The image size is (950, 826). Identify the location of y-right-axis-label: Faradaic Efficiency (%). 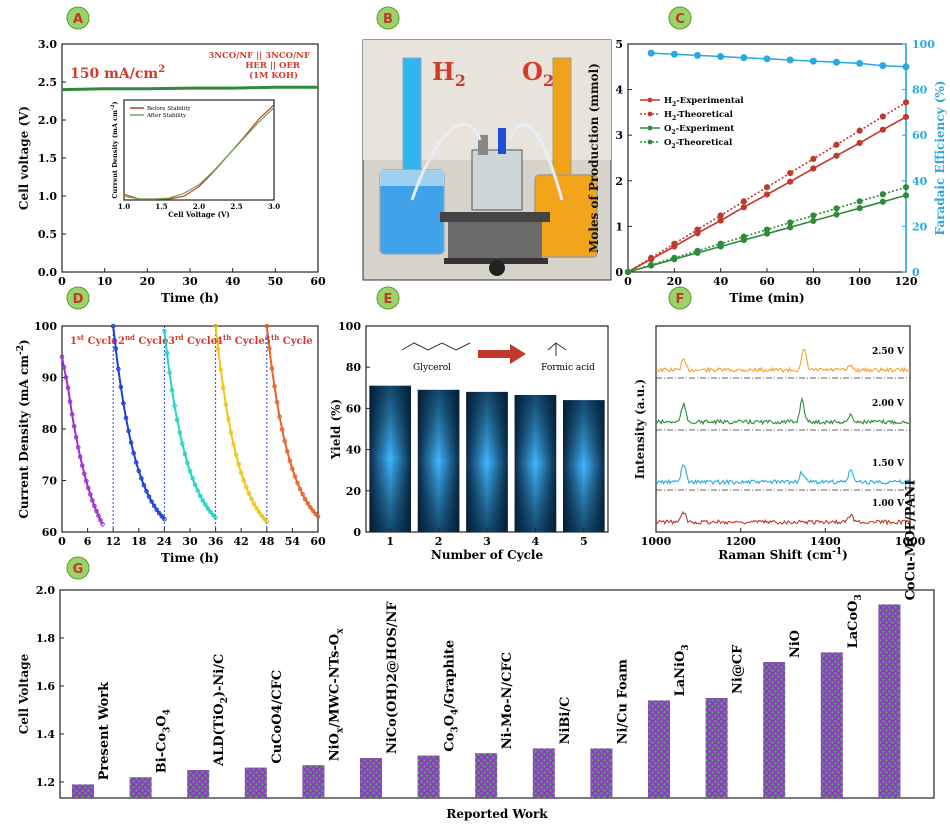
(940, 158).